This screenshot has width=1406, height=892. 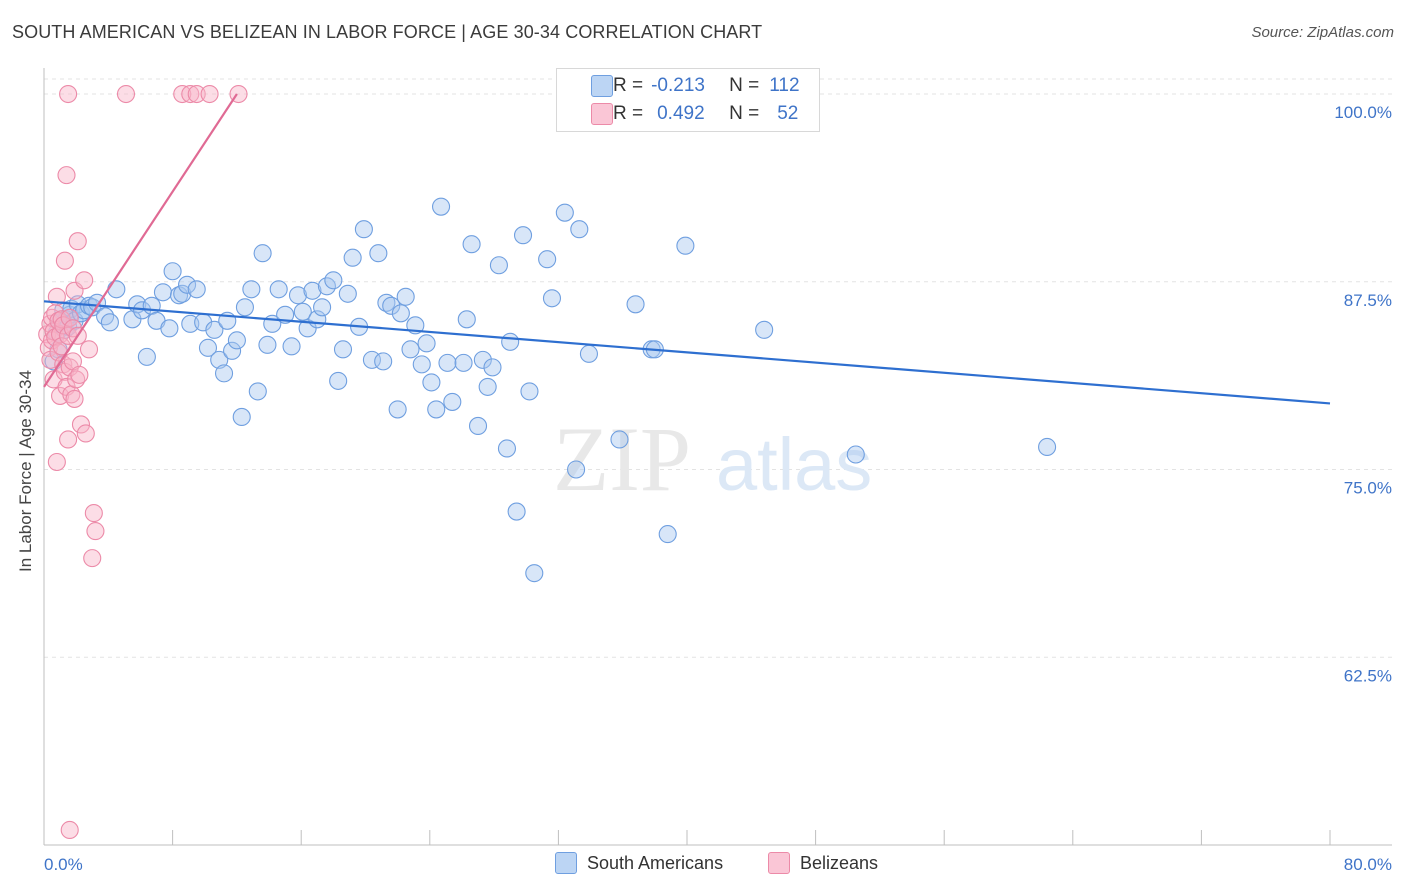 I want to click on legend-r-value: -0.213, so click(x=678, y=85).